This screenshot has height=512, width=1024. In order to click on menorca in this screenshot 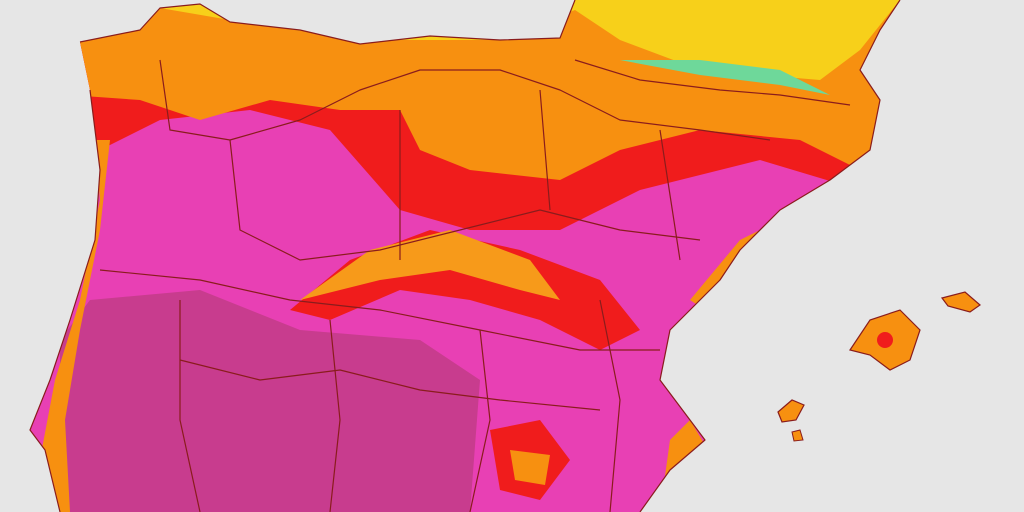, I will do `click(960, 302)`.